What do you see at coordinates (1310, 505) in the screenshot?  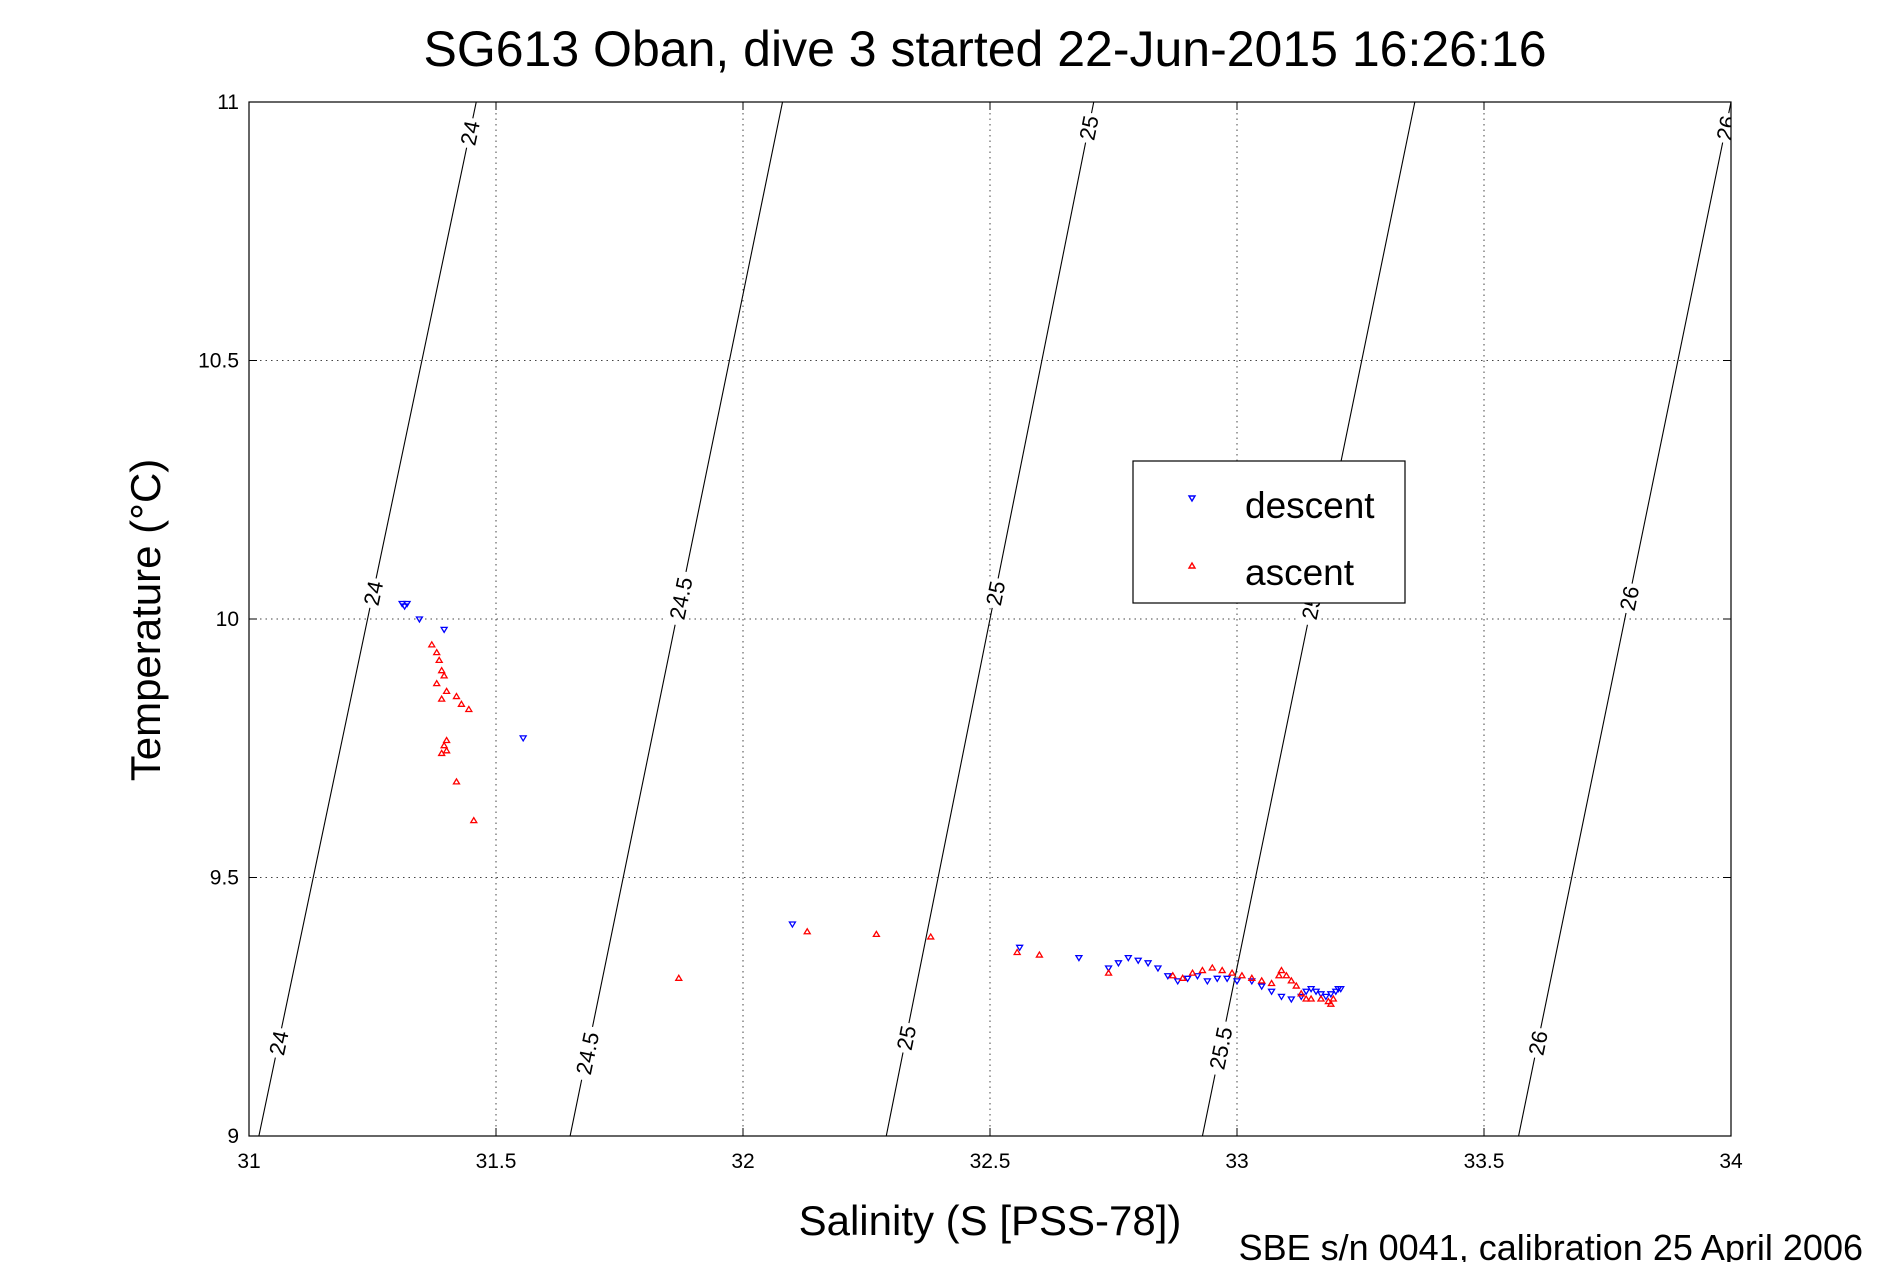 I see `legend-label-descent: descent` at bounding box center [1310, 505].